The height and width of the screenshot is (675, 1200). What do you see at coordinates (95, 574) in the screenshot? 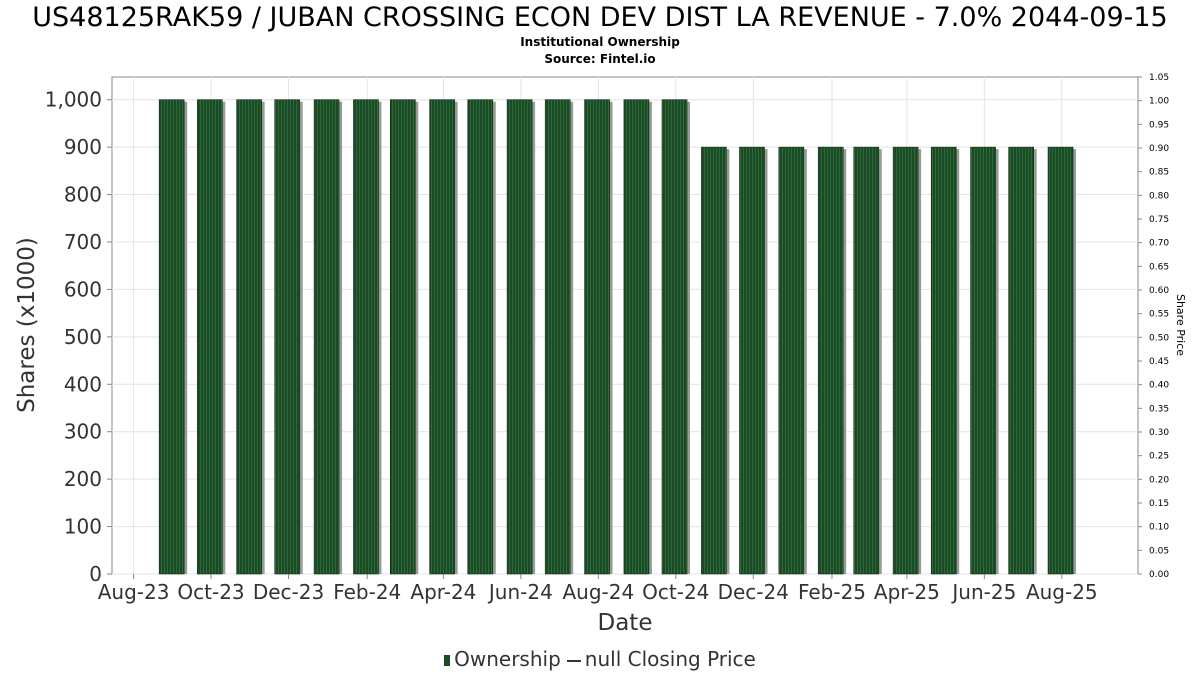
I see `y-tick-label: 0` at bounding box center [95, 574].